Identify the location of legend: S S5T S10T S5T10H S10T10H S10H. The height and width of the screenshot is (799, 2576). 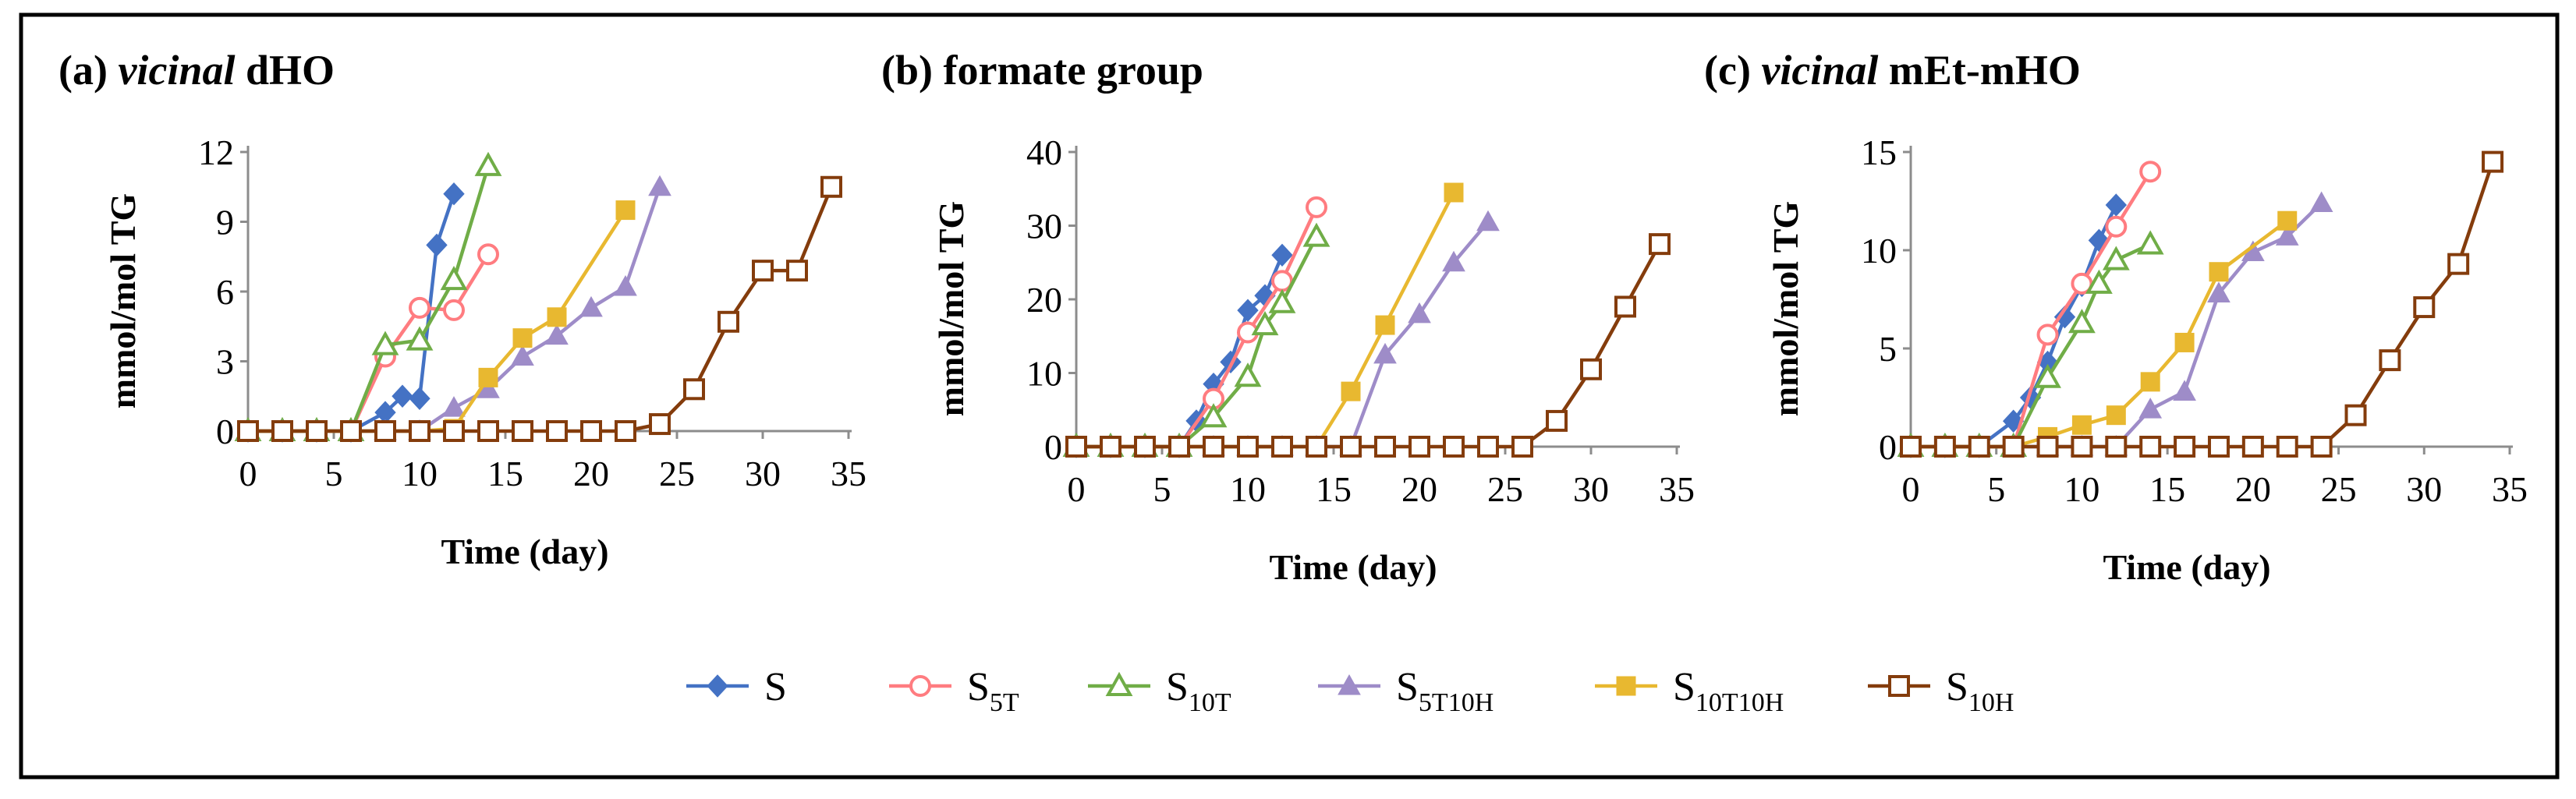
(1350, 691).